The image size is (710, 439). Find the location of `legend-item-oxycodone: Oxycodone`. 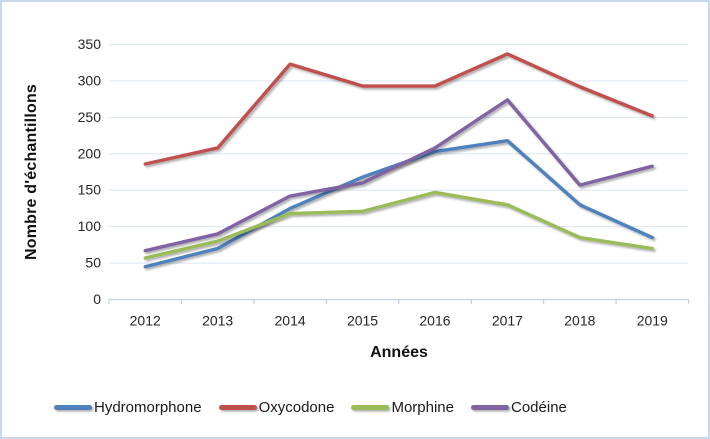

legend-item-oxycodone: Oxycodone is located at coordinates (276, 407).